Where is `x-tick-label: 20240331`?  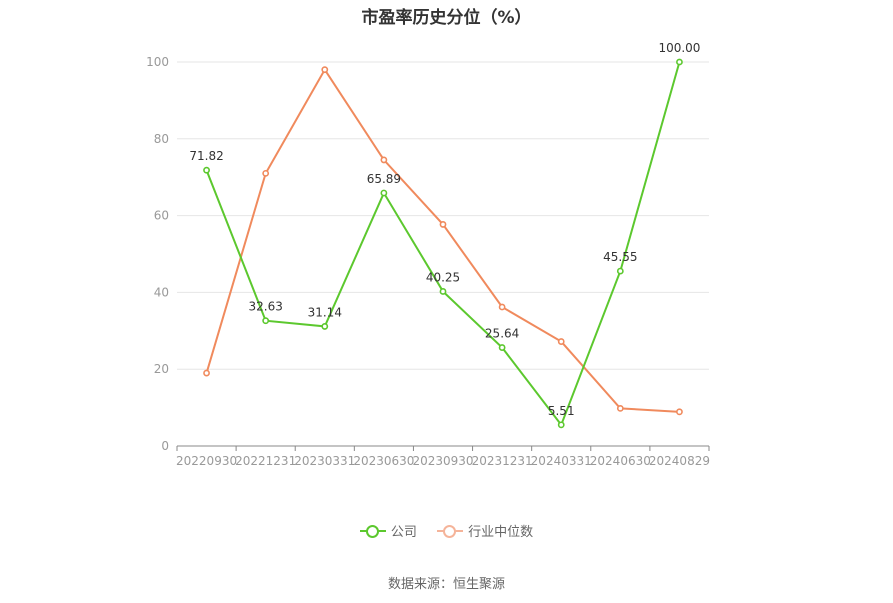 x-tick-label: 20240331 is located at coordinates (561, 461).